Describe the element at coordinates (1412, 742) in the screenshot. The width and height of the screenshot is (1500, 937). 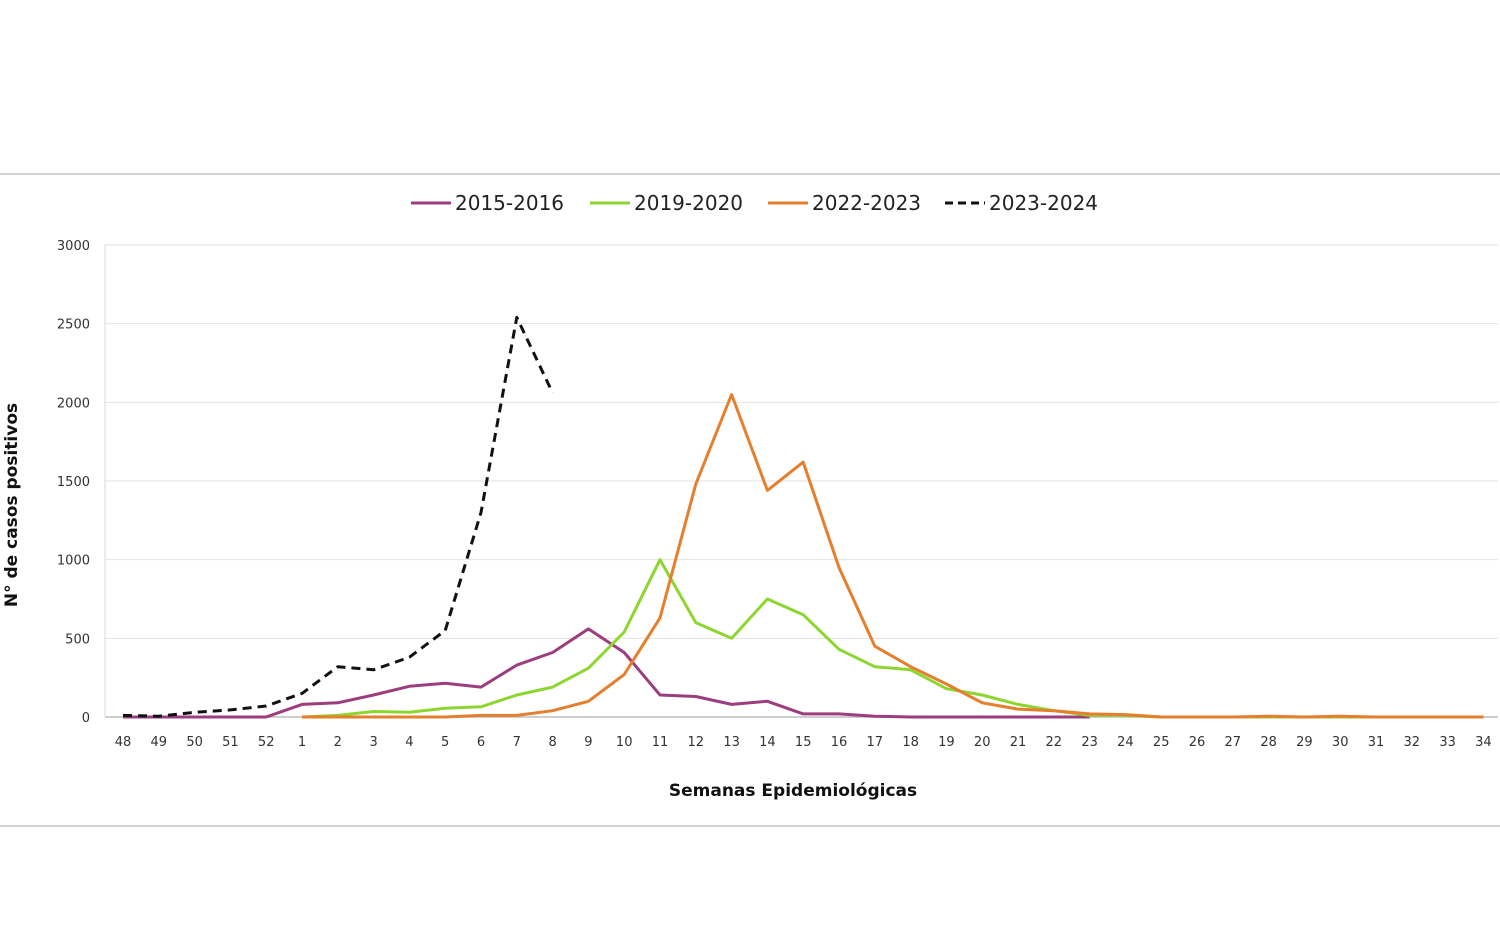
I see `x-tick-label: 32` at that location.